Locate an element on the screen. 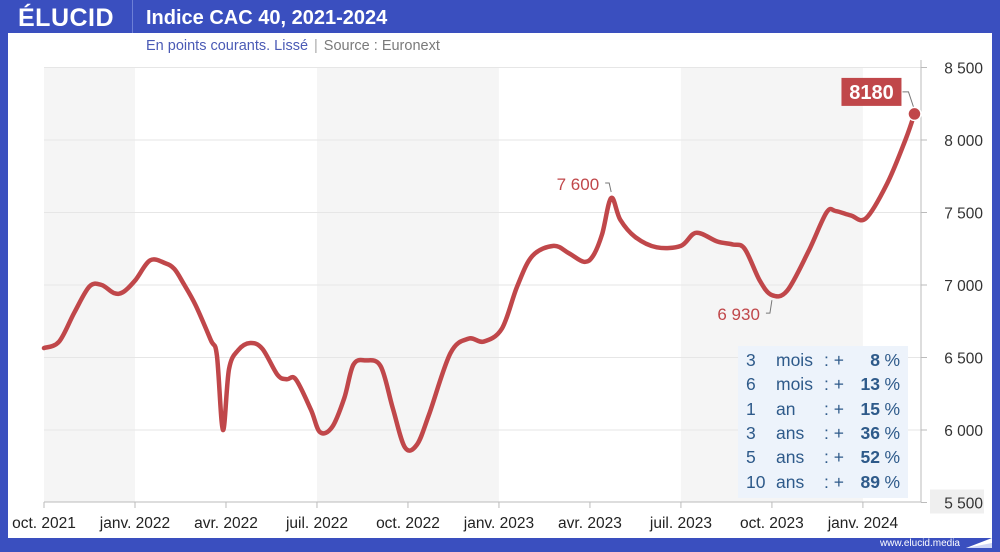 The image size is (1000, 552). stat-value: 36 is located at coordinates (870, 432).